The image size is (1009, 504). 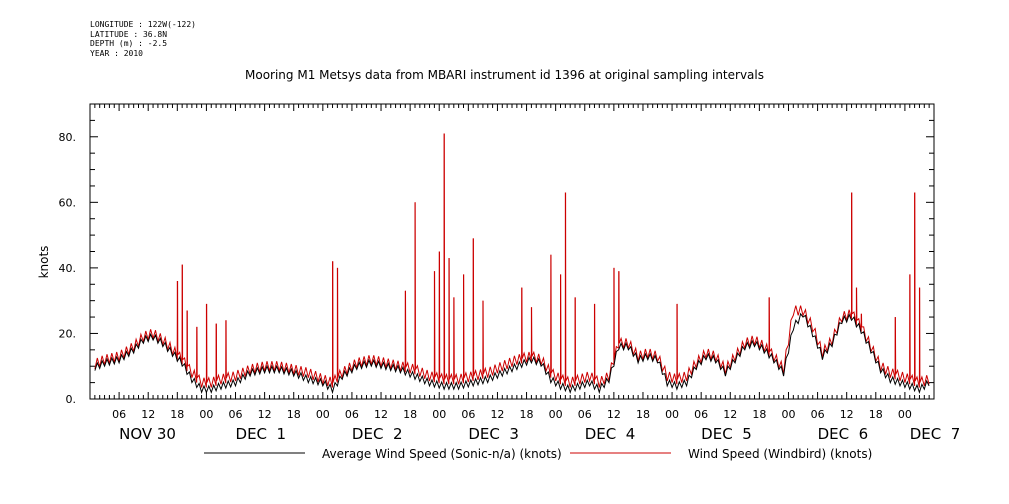 What do you see at coordinates (129, 43) in the screenshot?
I see `depth-label: DEPTH (m) : -2.5` at bounding box center [129, 43].